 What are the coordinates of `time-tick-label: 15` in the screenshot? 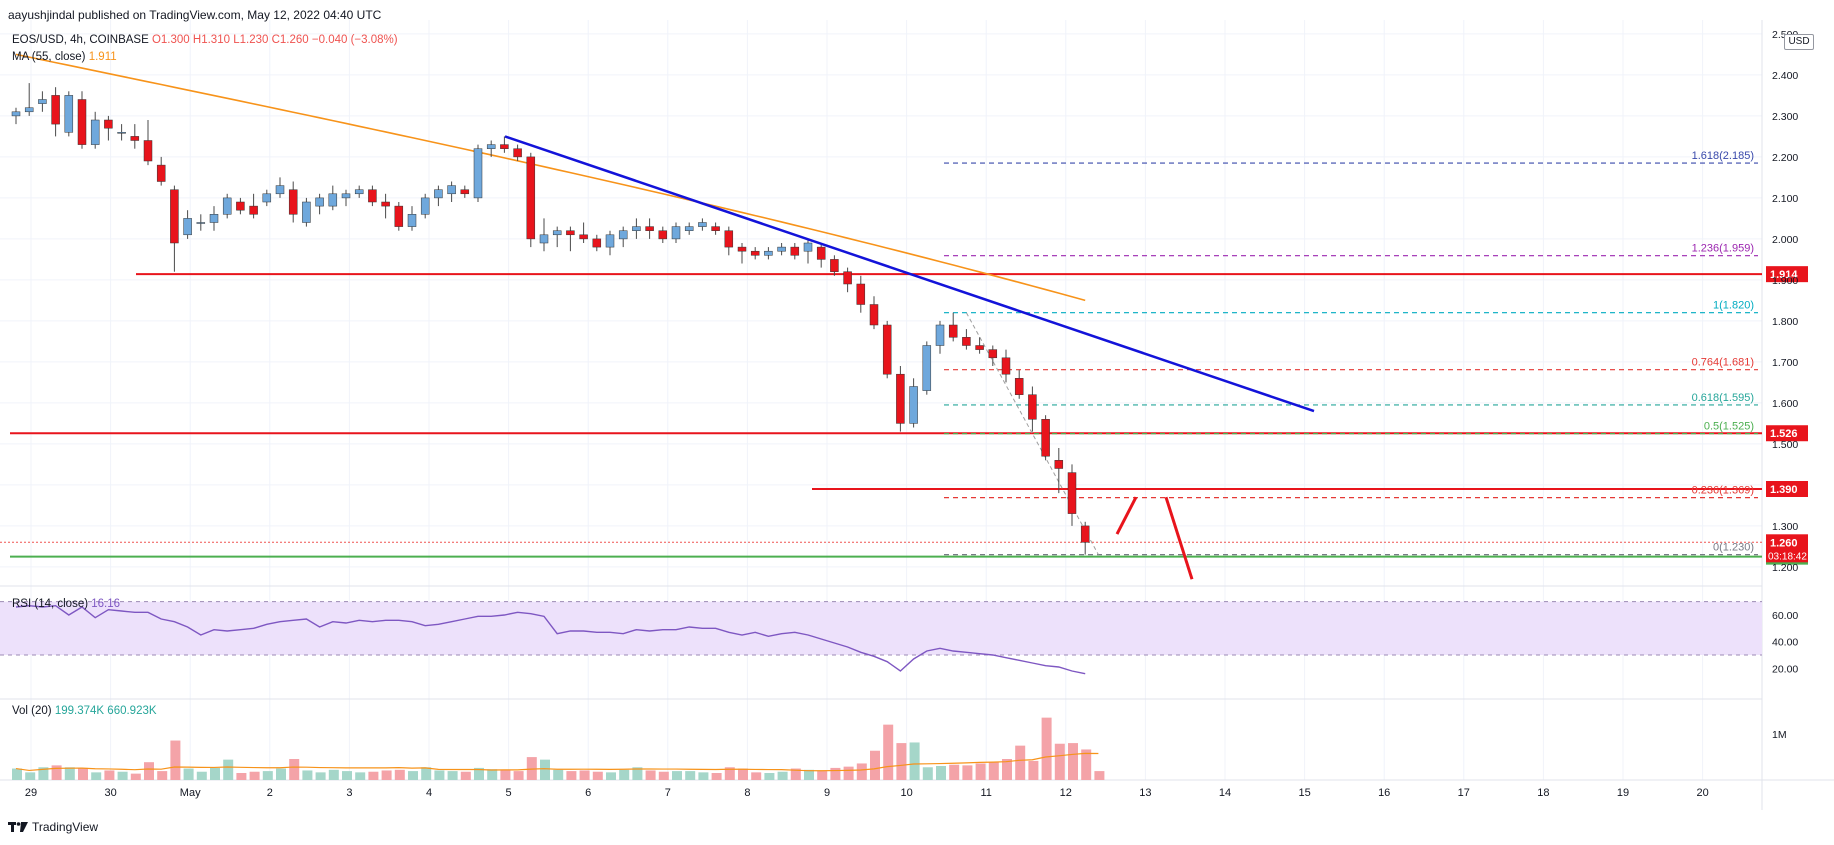 It's located at (1304, 793).